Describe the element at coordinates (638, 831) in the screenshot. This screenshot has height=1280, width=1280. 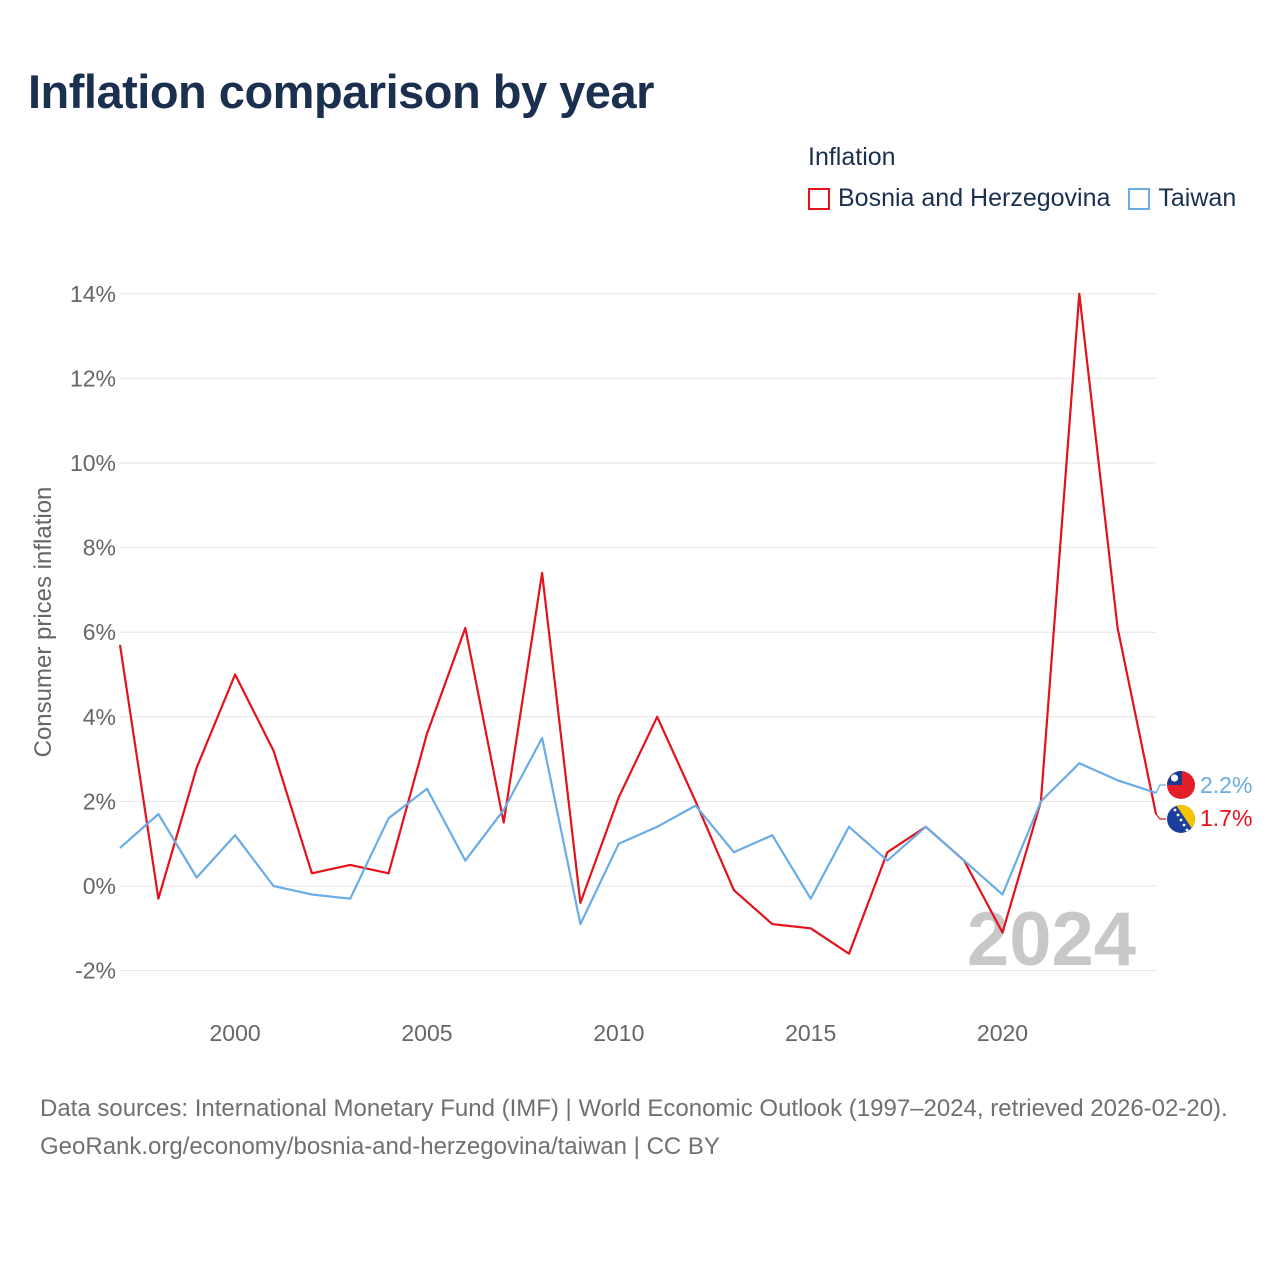
I see `series-line-taiwan` at that location.